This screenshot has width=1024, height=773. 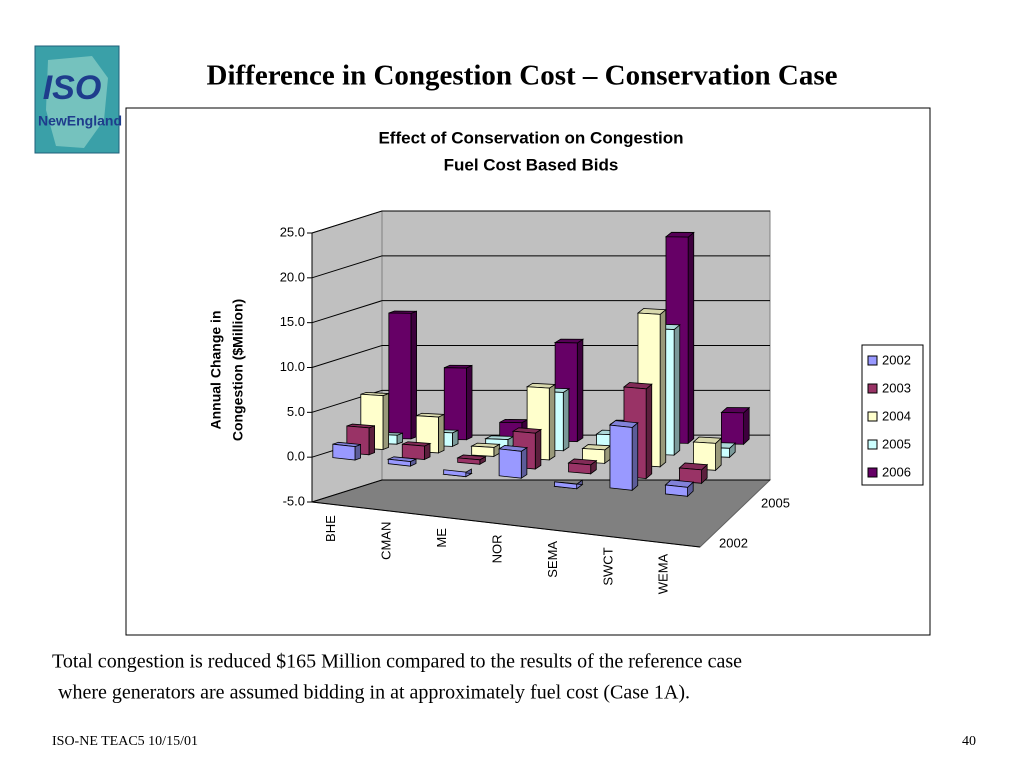 I want to click on x-tick-label: CMAN, so click(x=386, y=541).